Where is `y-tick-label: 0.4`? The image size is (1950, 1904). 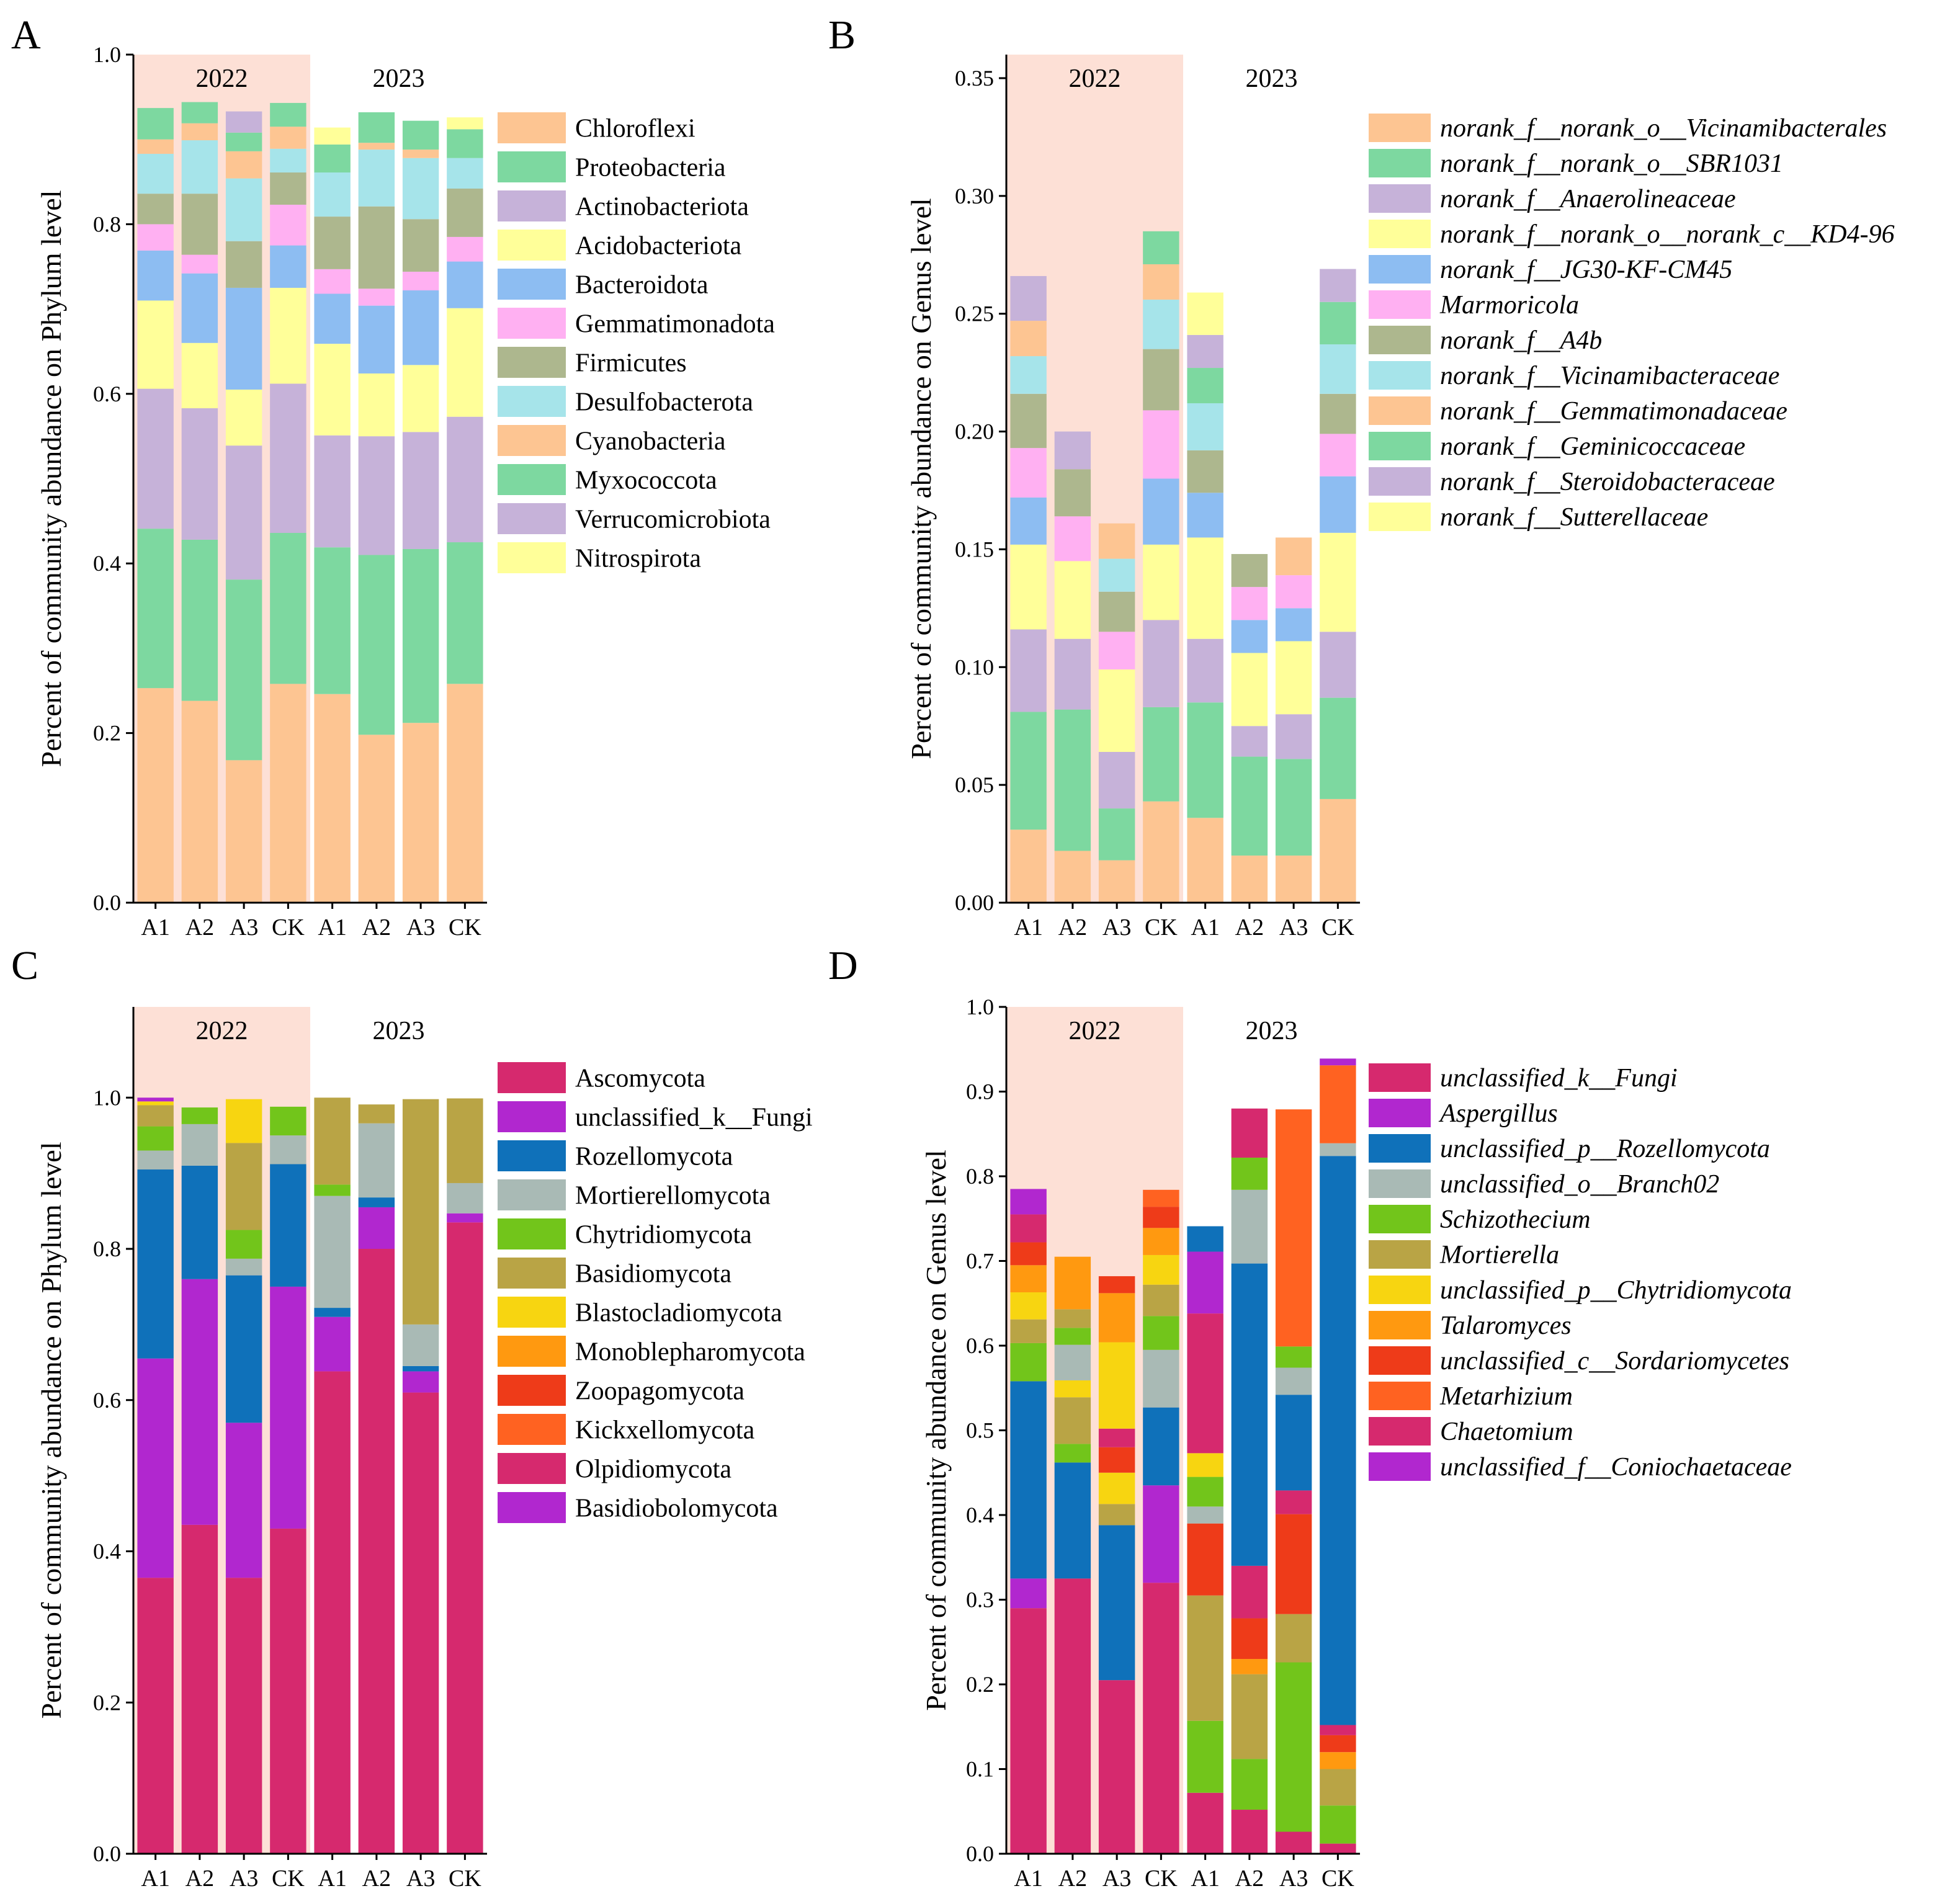
y-tick-label: 0.4 is located at coordinates (980, 1515).